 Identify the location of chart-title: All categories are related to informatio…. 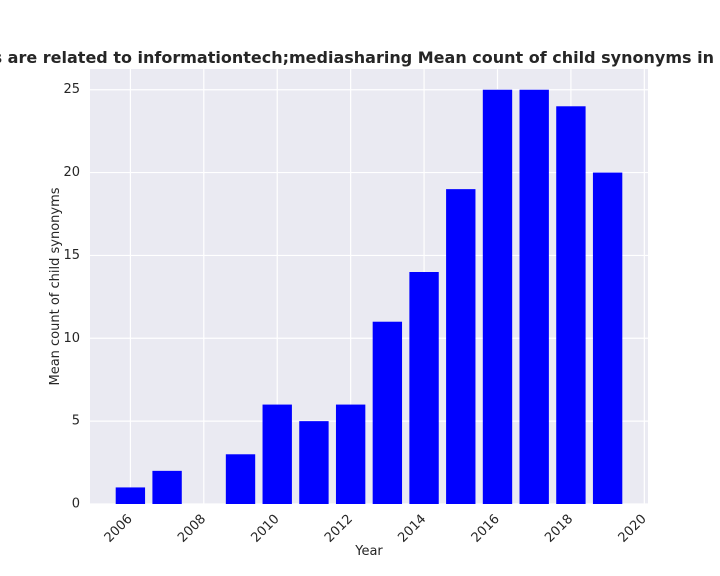
(360, 57).